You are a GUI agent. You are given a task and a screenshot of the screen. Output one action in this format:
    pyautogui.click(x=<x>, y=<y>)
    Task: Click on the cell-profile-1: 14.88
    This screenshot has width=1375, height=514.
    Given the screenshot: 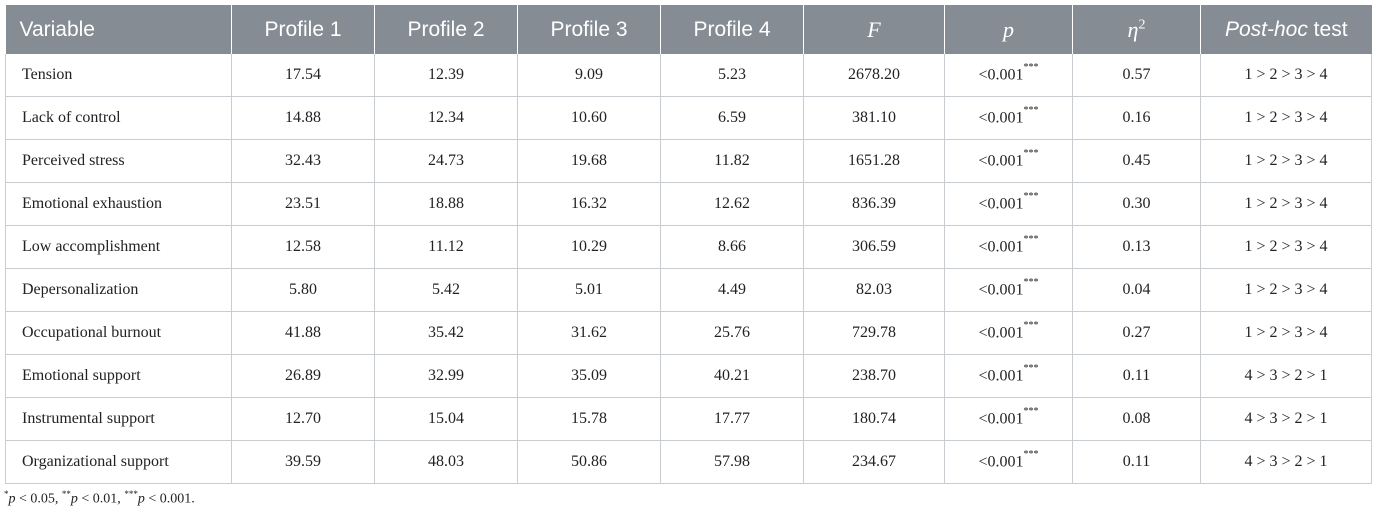 What is the action you would take?
    pyautogui.click(x=303, y=118)
    